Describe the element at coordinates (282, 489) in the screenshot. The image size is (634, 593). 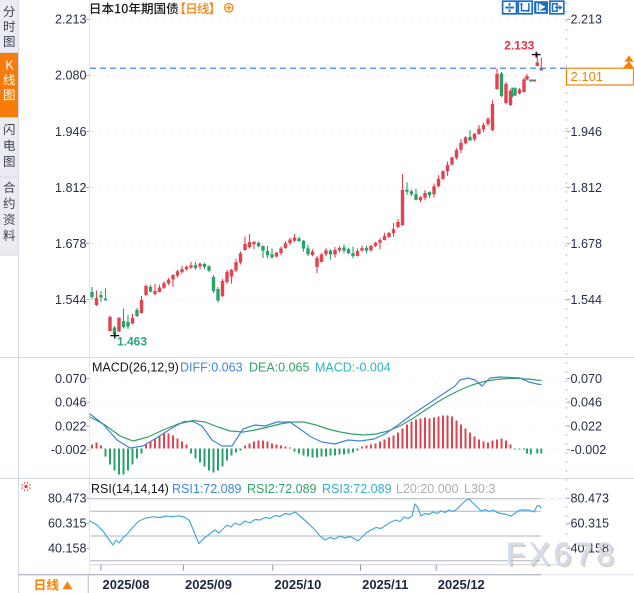
I see `svg-text: RSI2:72.089` at that location.